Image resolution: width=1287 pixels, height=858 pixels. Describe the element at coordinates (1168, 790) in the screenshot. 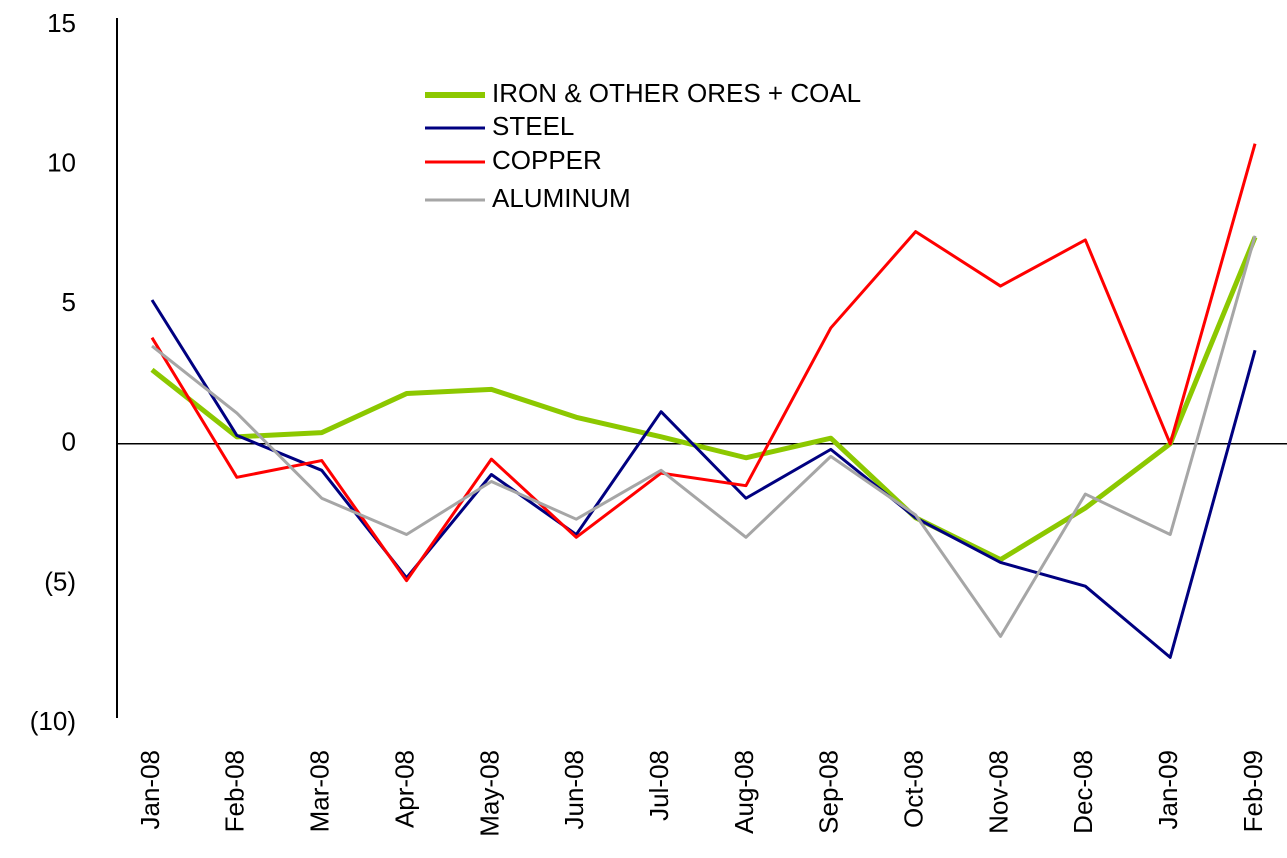

I see `x-tick-label: Jan-09` at that location.